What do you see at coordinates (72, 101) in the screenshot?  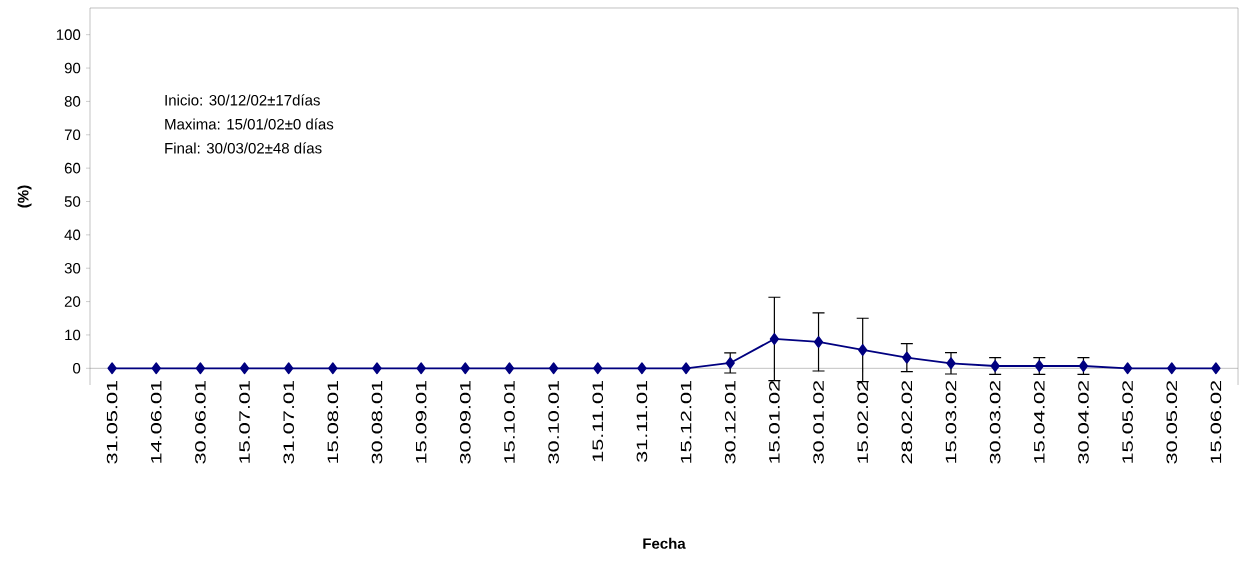 I see `y-tick-label: 80` at bounding box center [72, 101].